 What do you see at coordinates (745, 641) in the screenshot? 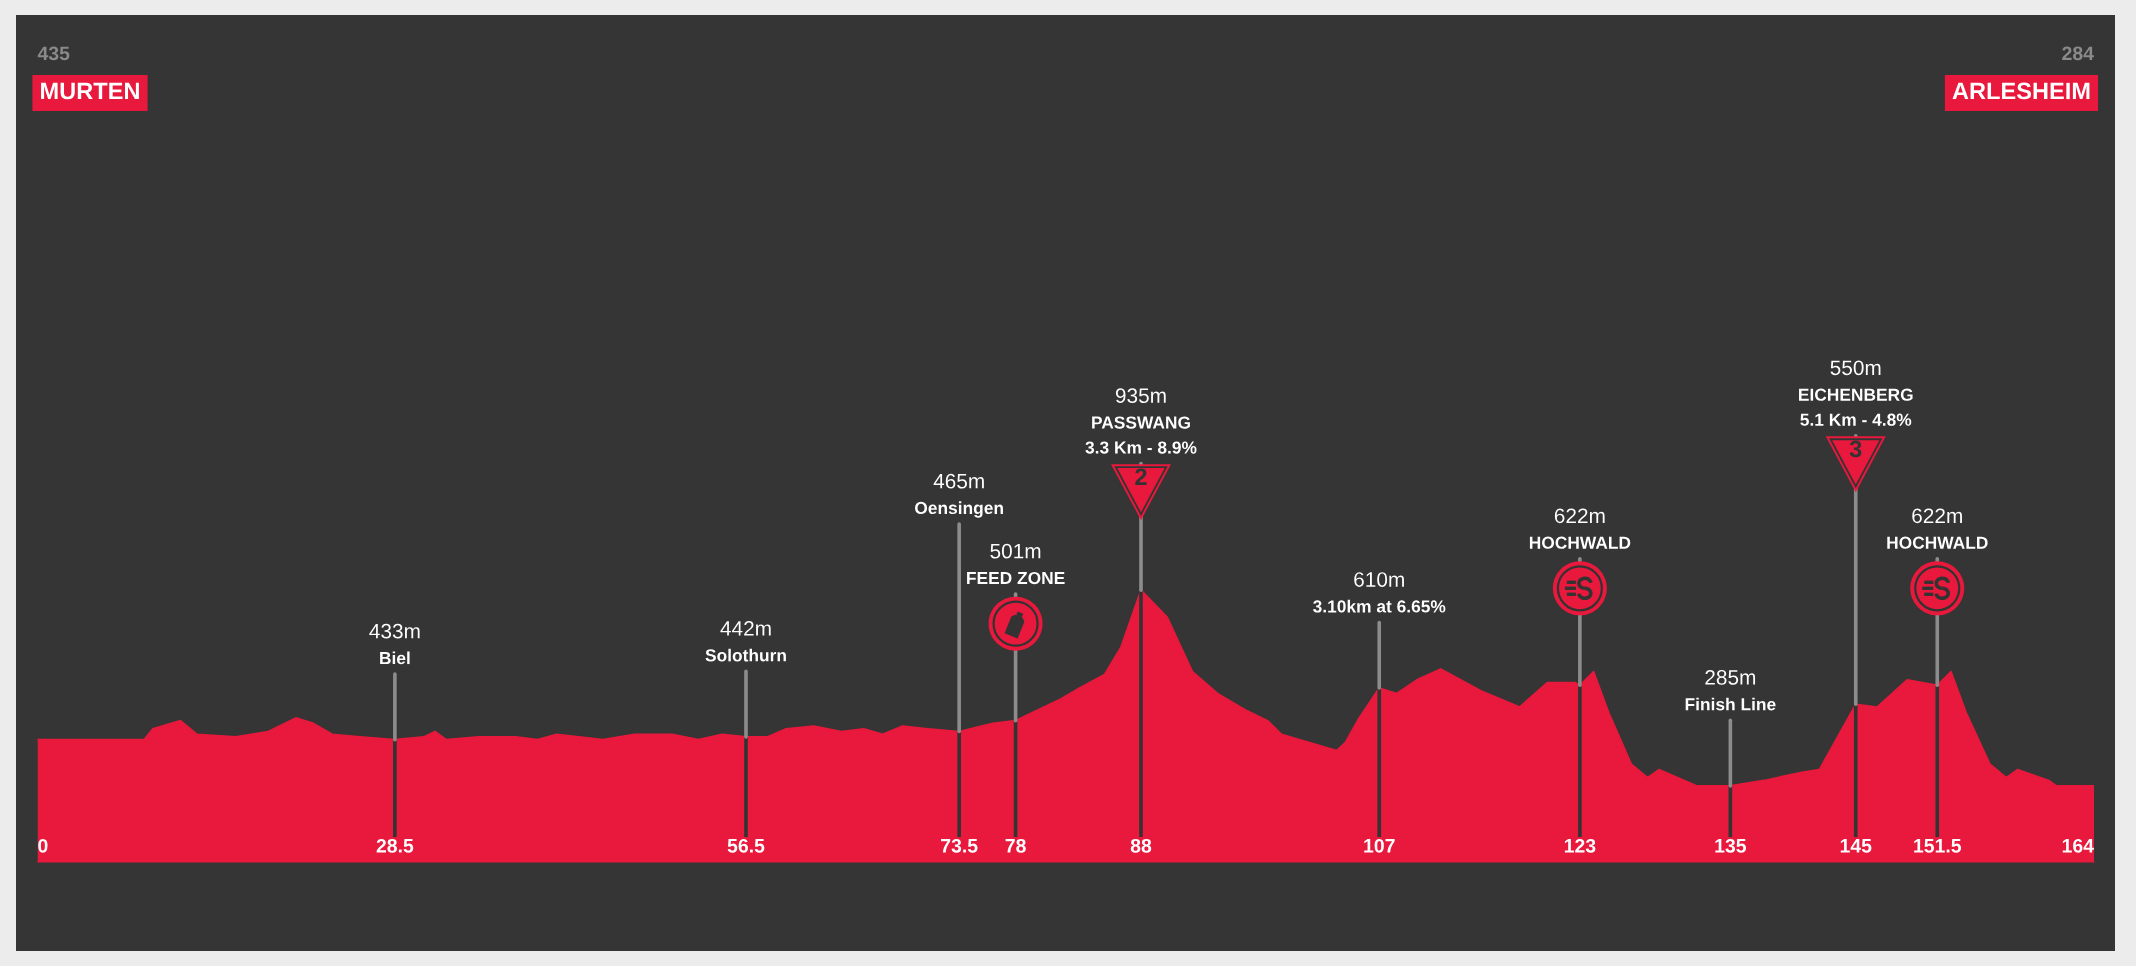
I see `annotation: 442m Solothurn` at bounding box center [745, 641].